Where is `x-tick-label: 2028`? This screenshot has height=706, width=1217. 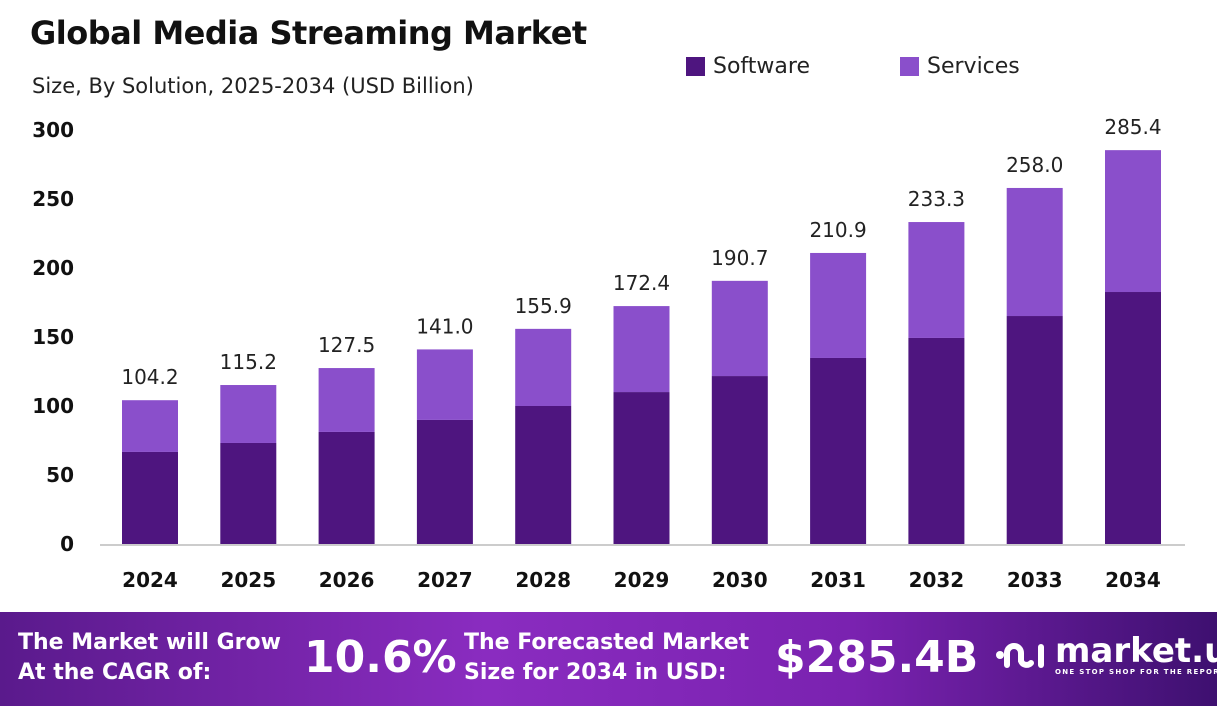
x-tick-label: 2028 is located at coordinates (543, 580).